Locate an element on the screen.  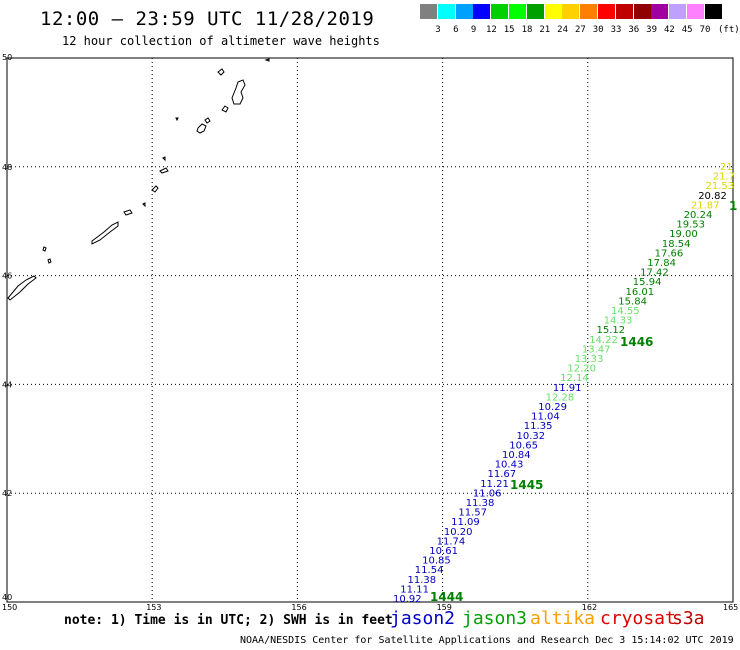
wave-height-label: 10.29 is located at coordinates (552, 407).